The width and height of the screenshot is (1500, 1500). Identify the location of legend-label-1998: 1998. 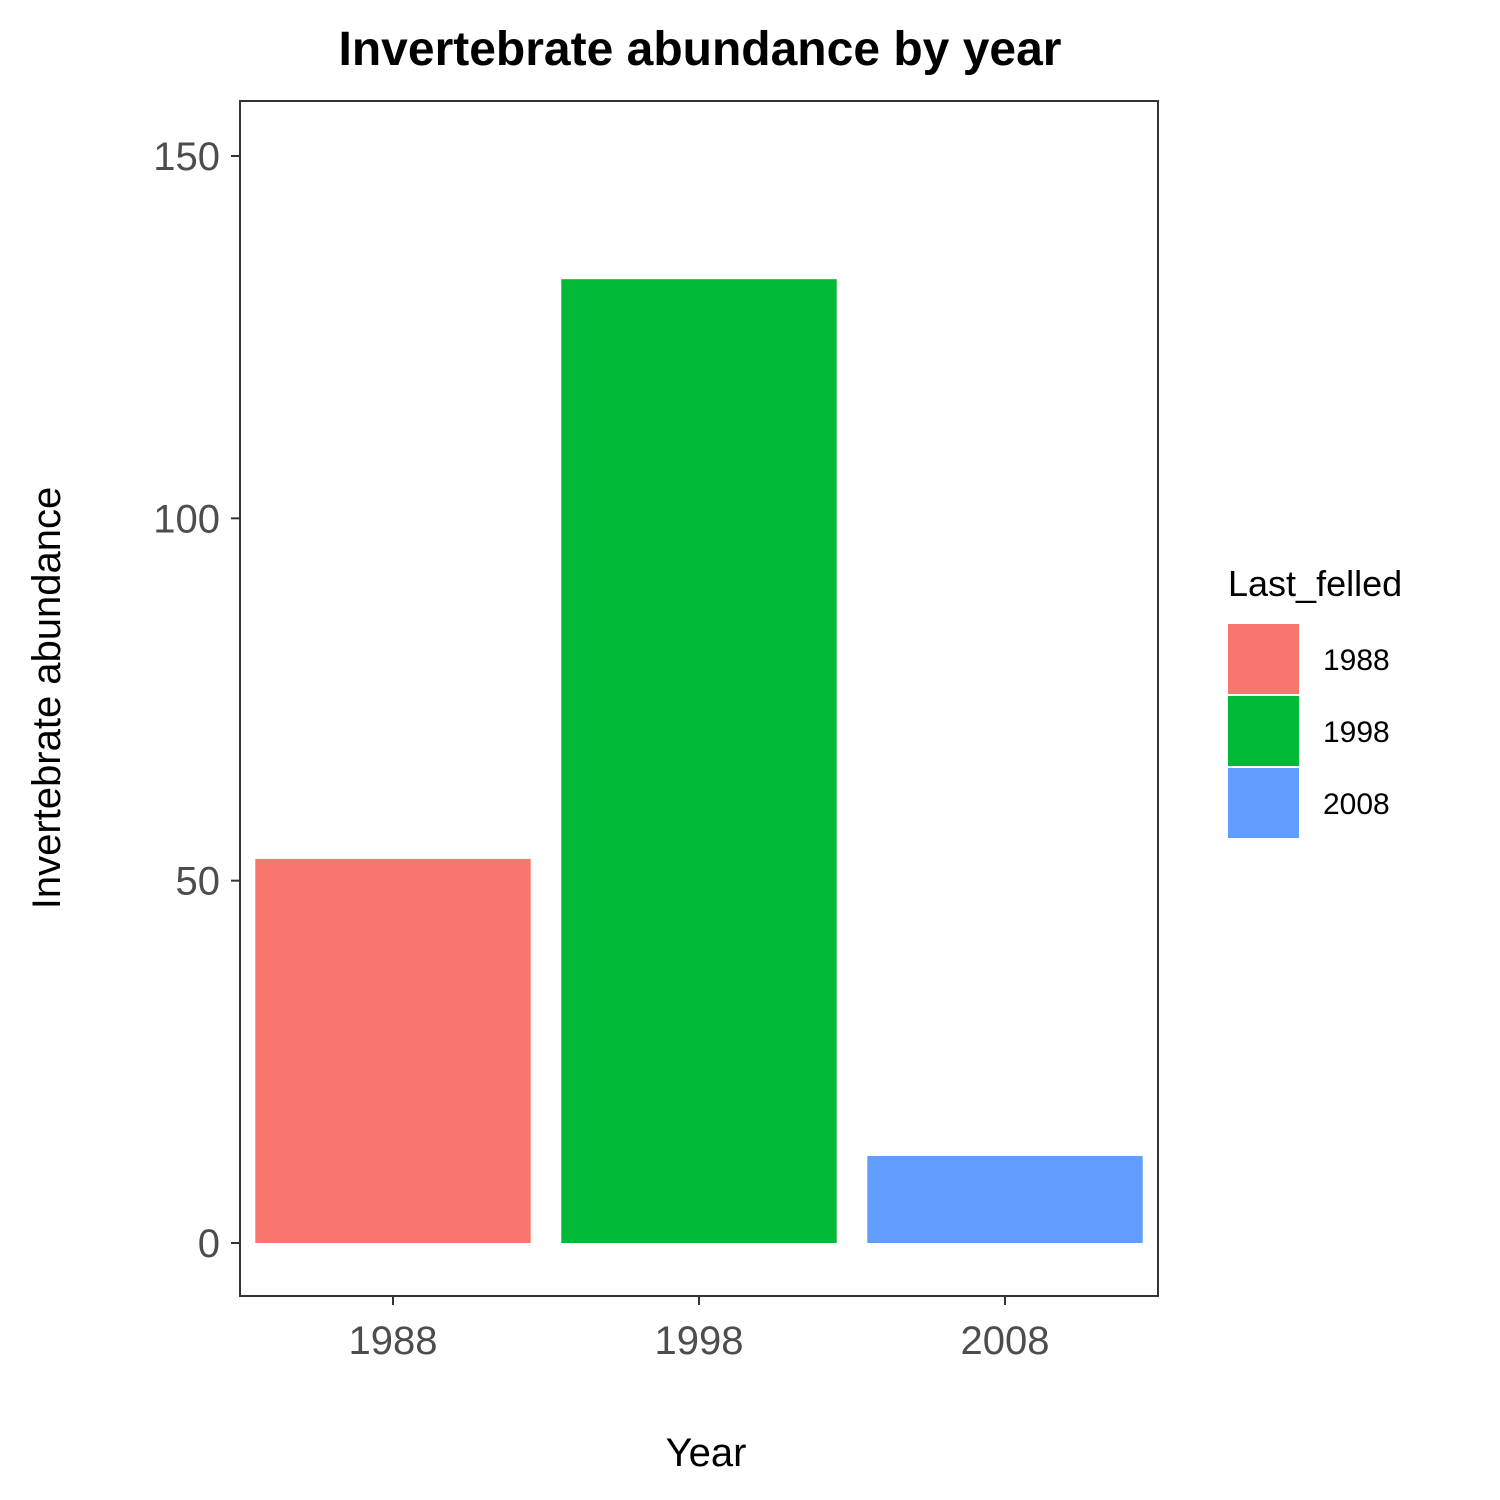
(1356, 732).